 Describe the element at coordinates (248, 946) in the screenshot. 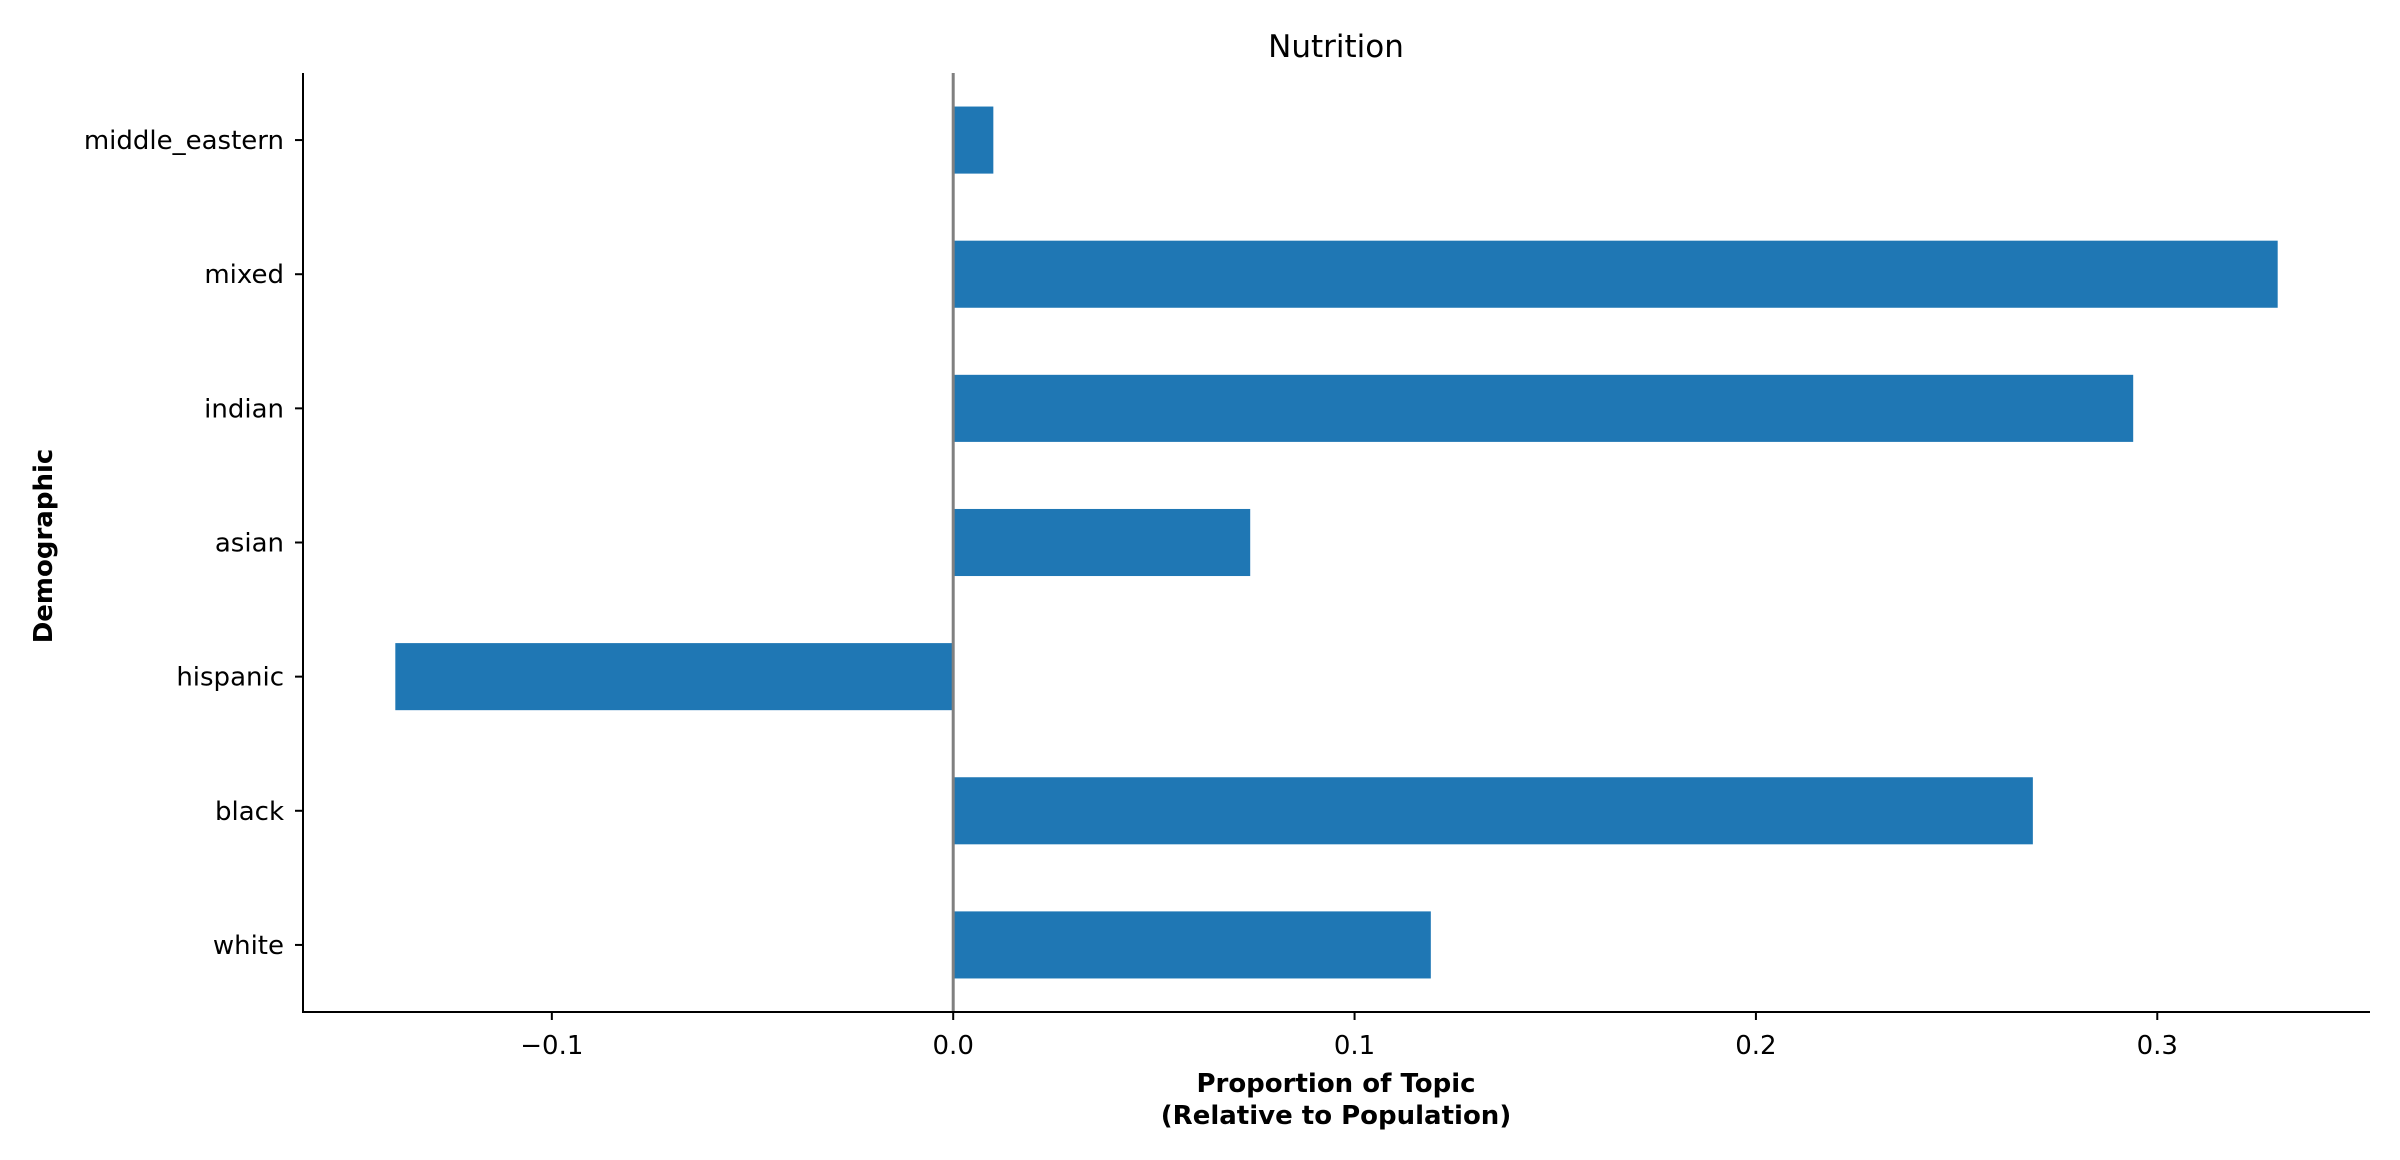

I see `y-tick-label: white` at that location.